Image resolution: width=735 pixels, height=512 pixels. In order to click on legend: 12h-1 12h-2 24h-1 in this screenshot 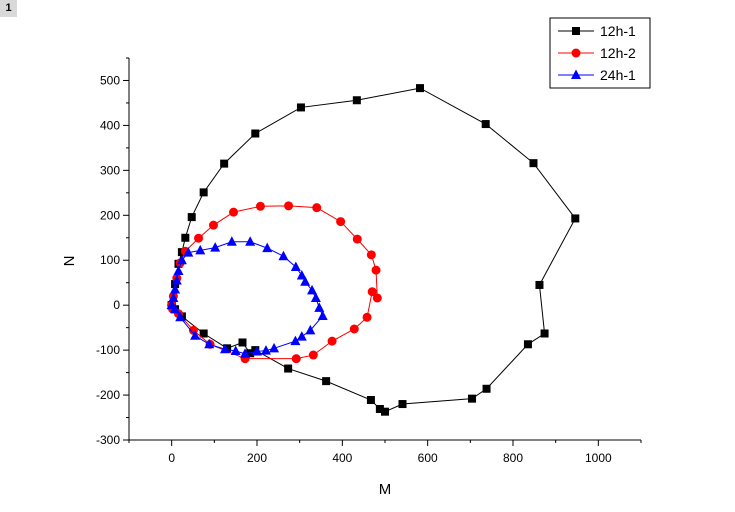, I will do `click(600, 53)`.